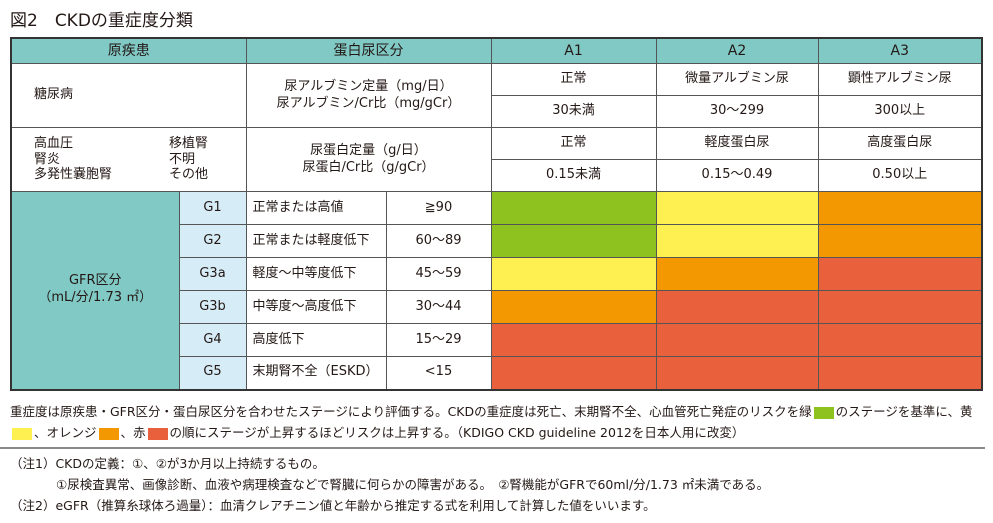  Describe the element at coordinates (212, 241) in the screenshot. I see `gfr-code: G2` at that location.